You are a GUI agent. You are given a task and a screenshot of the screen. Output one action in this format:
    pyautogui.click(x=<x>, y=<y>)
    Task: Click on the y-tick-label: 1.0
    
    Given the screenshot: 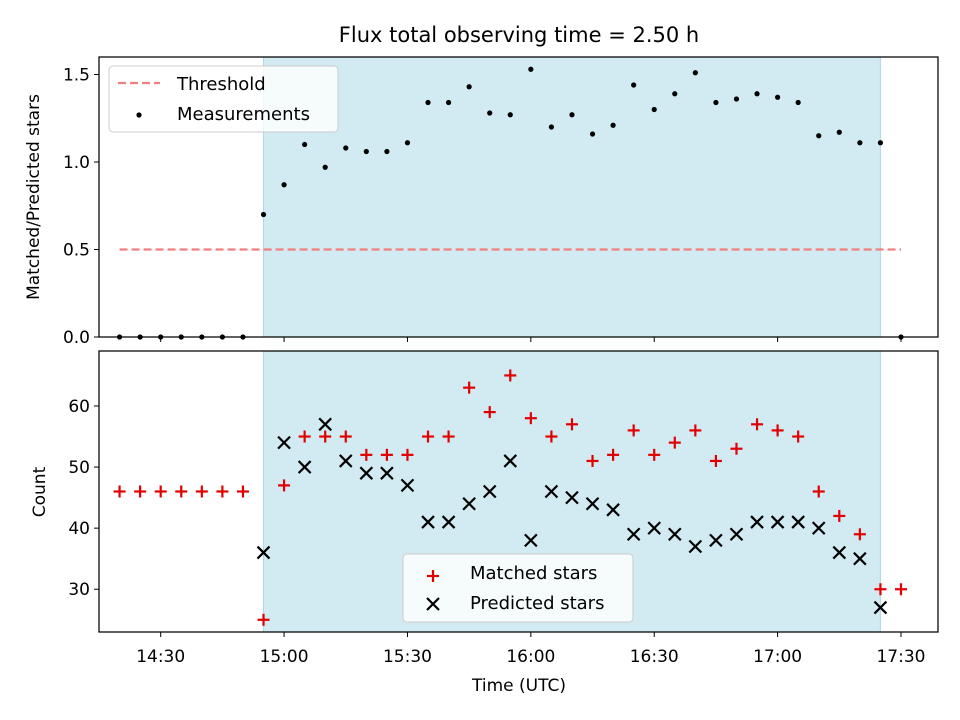 What is the action you would take?
    pyautogui.click(x=76, y=163)
    